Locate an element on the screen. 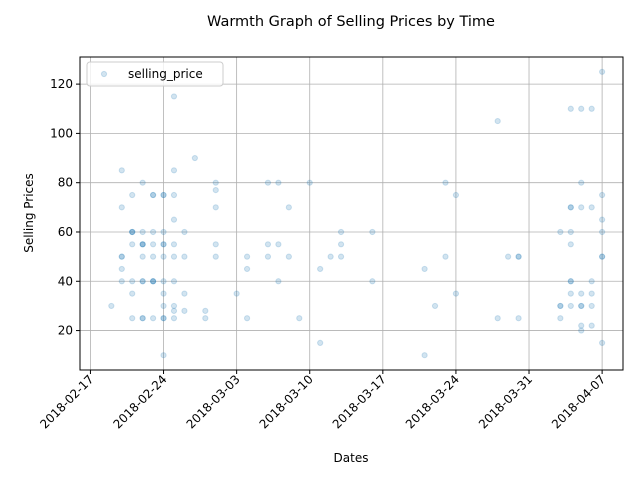 The height and width of the screenshot is (480, 640). y-tick-label: 60 is located at coordinates (65, 232).